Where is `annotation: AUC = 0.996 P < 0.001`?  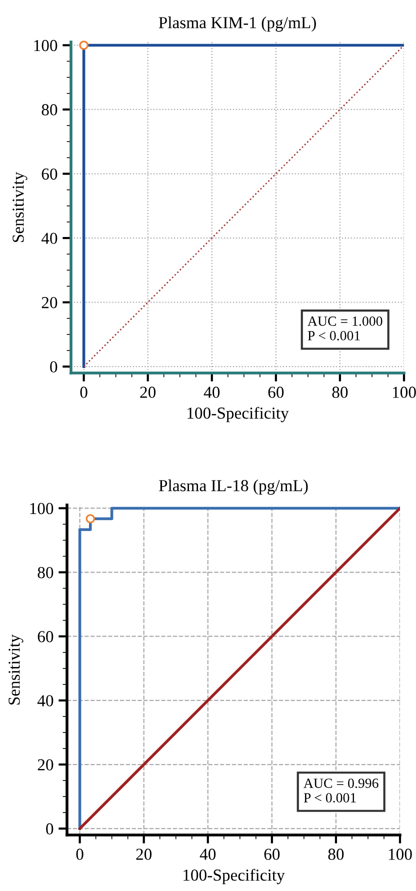
annotation: AUC = 0.996 P < 0.001 is located at coordinates (341, 790).